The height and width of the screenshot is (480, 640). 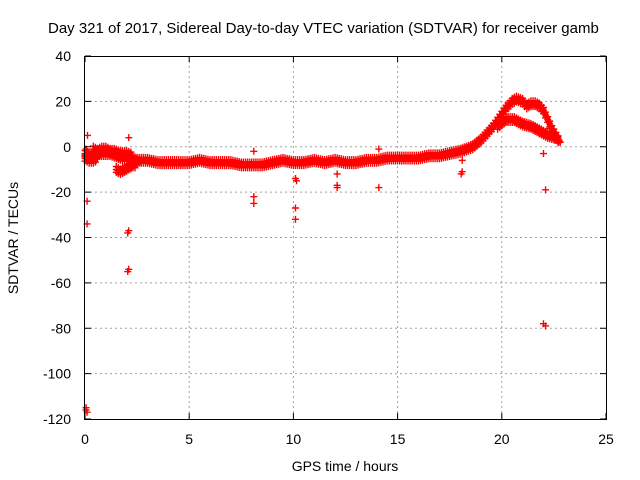 I want to click on x-tick-label: 25, so click(x=606, y=439).